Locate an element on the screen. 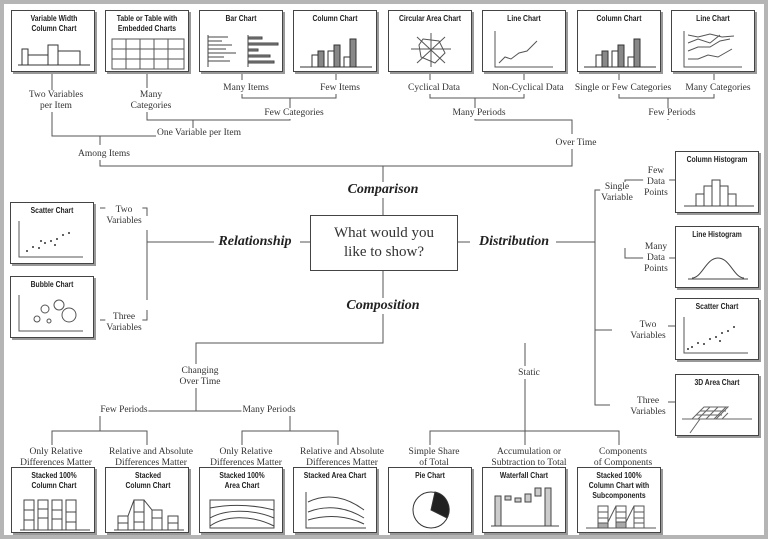 This screenshot has width=768, height=539. label-relative-absolute-1: Relative and Absolute Differences Matter is located at coordinates (151, 458).